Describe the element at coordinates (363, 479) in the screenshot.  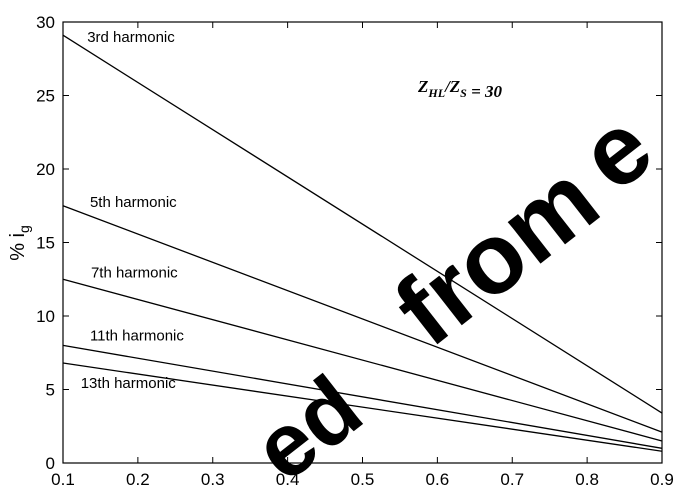
I see `x-tick-label: 0.5` at that location.